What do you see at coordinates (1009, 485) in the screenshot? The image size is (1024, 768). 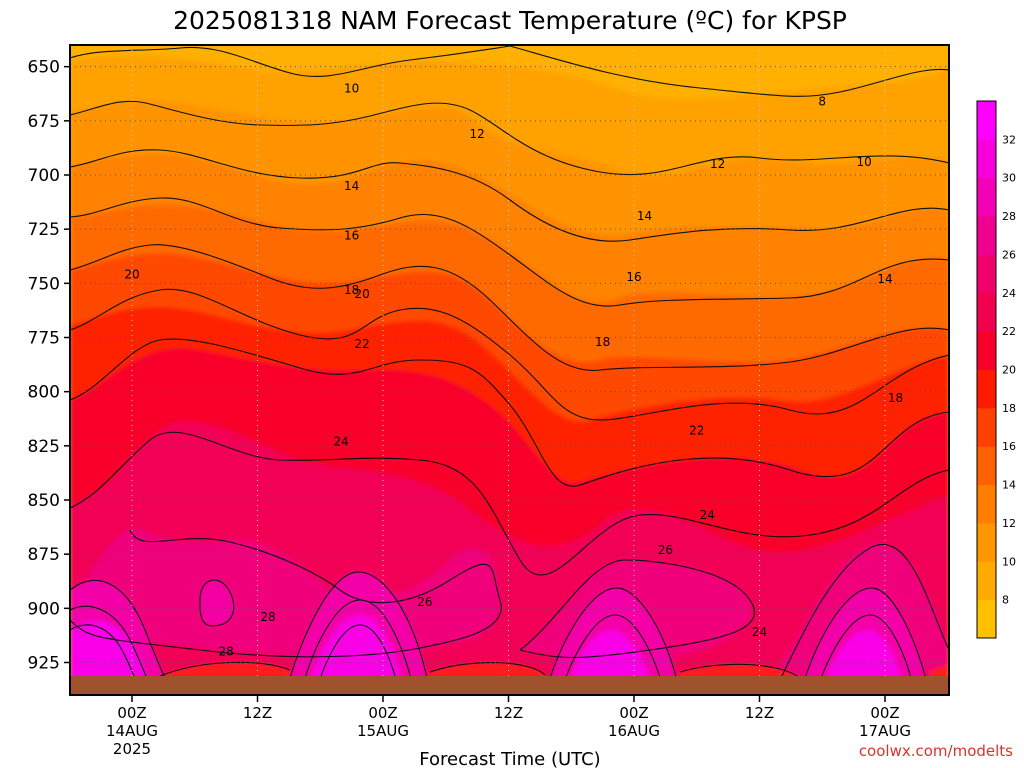 I see `colorbar-tick-label: 14` at bounding box center [1009, 485].